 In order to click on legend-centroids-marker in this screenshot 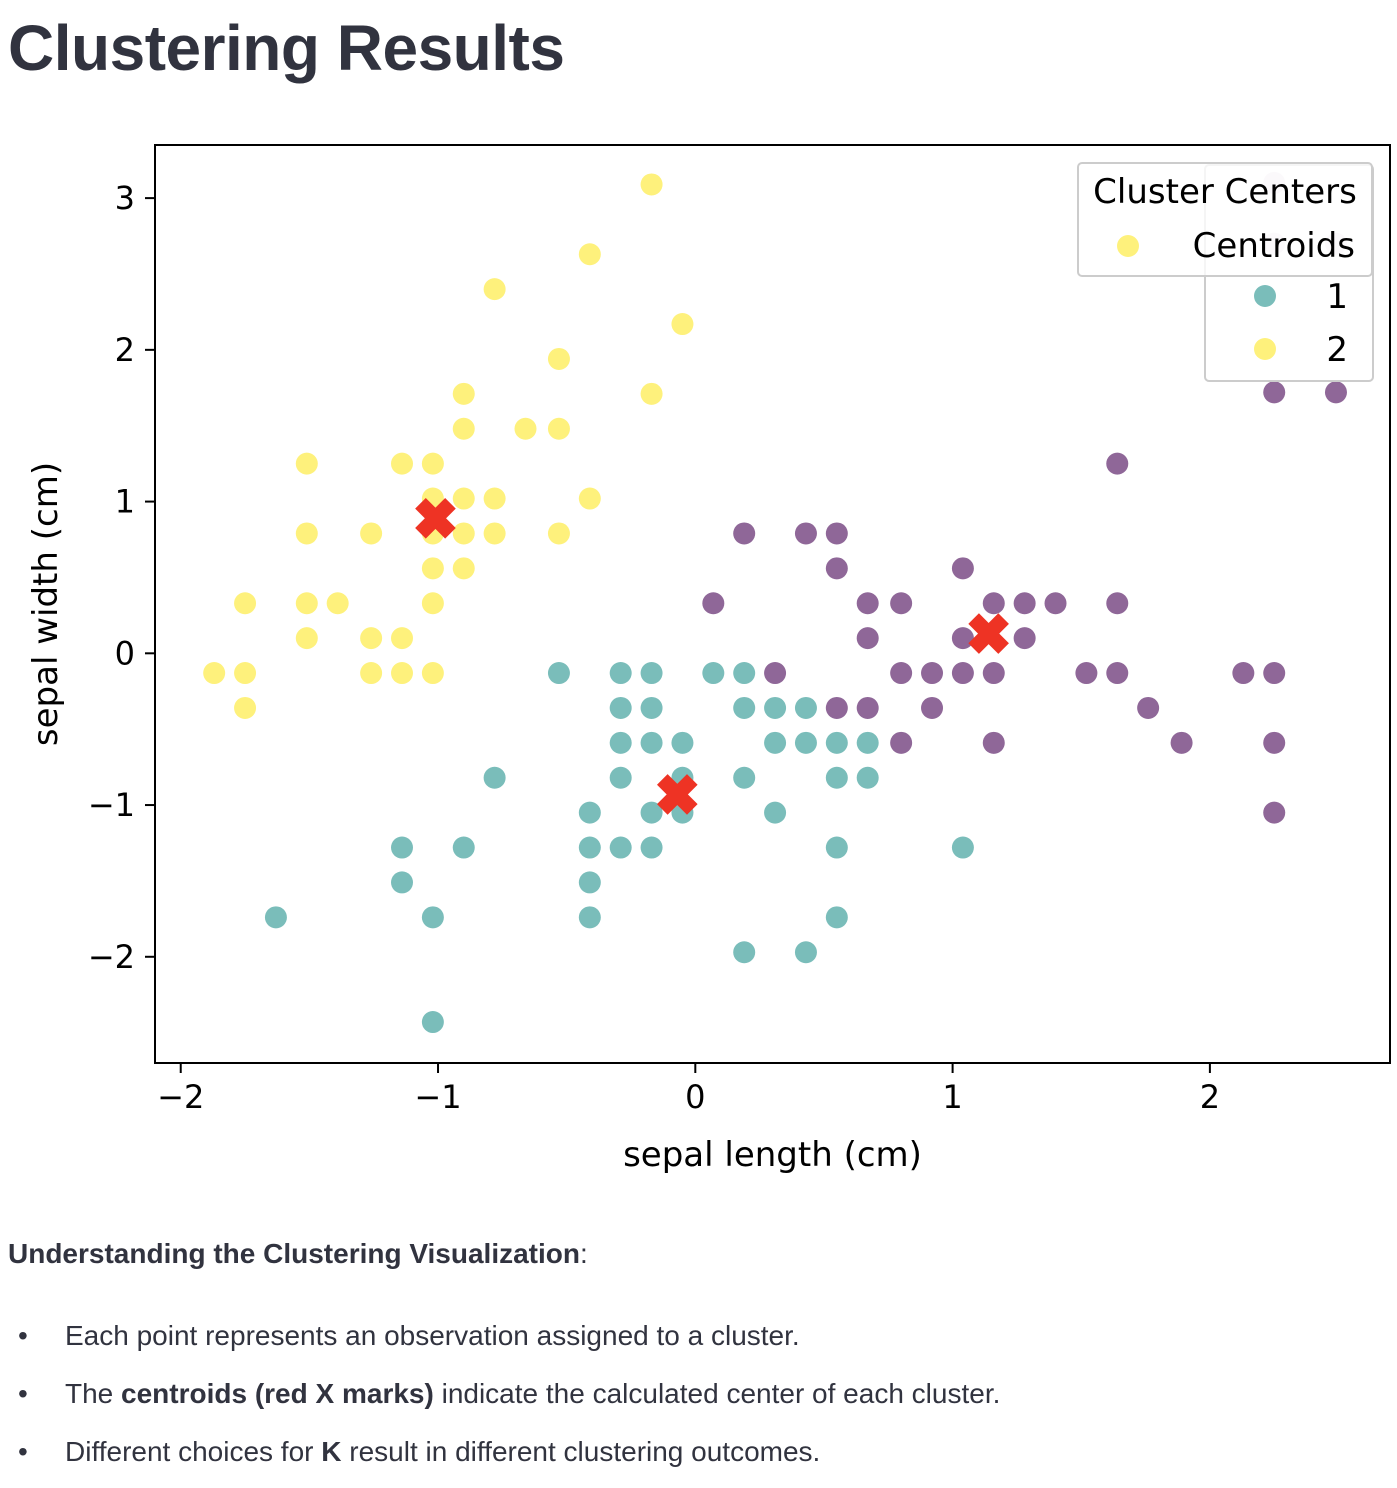, I will do `click(1128, 246)`.